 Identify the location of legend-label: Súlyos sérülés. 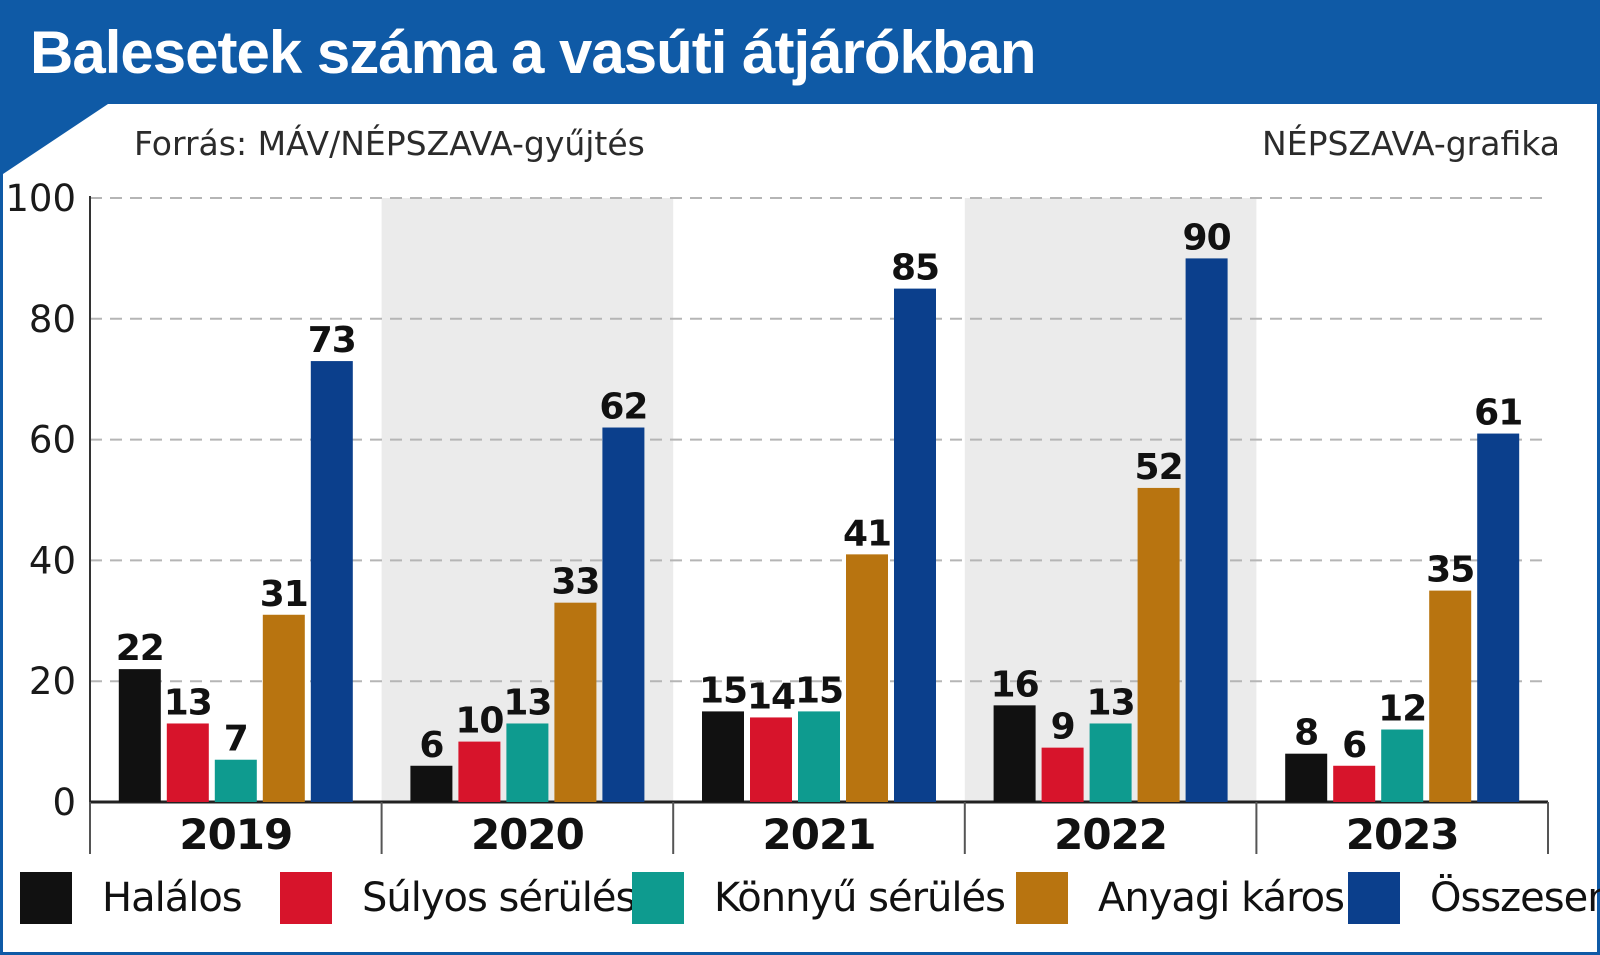
(498, 898).